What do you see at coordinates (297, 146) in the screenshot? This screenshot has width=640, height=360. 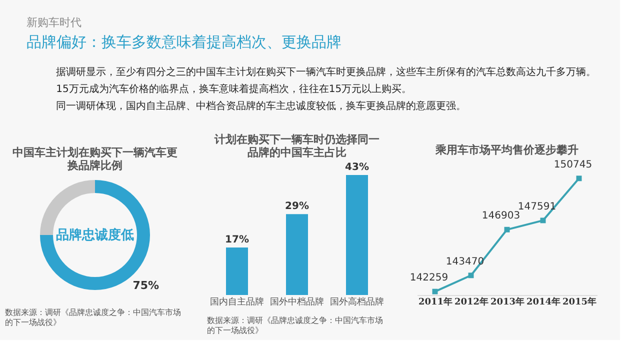 I see `chart-title: 计划在购买下一辆车时仍选择同一品牌的中国车主占比` at bounding box center [297, 146].